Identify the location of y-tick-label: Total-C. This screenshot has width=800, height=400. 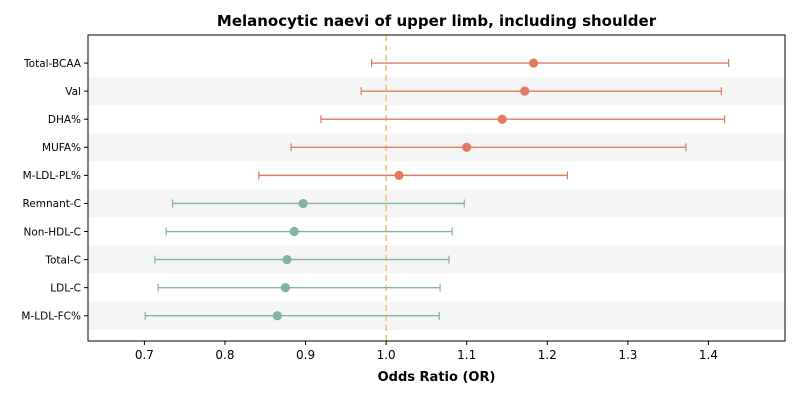
(62, 260).